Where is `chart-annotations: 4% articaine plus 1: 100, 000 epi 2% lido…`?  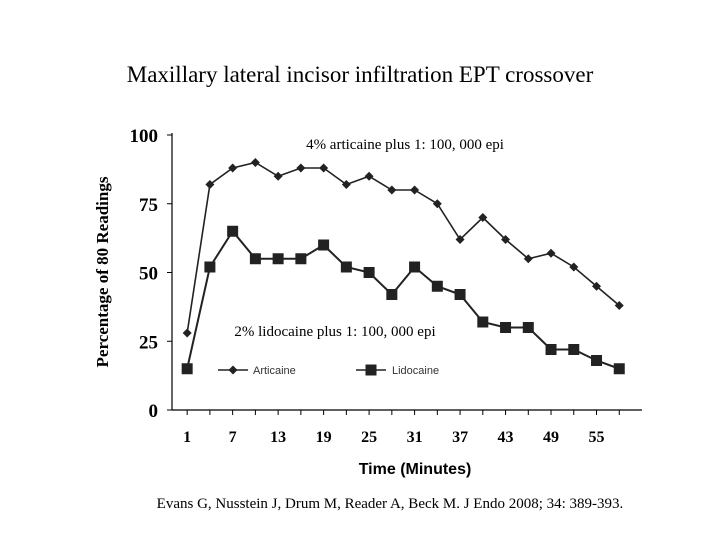 chart-annotations: 4% articaine plus 1: 100, 000 epi 2% lido… is located at coordinates (367, 239).